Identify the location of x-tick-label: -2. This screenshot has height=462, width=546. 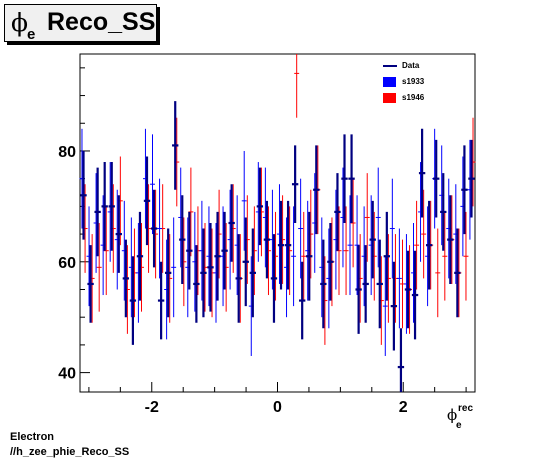
(152, 407).